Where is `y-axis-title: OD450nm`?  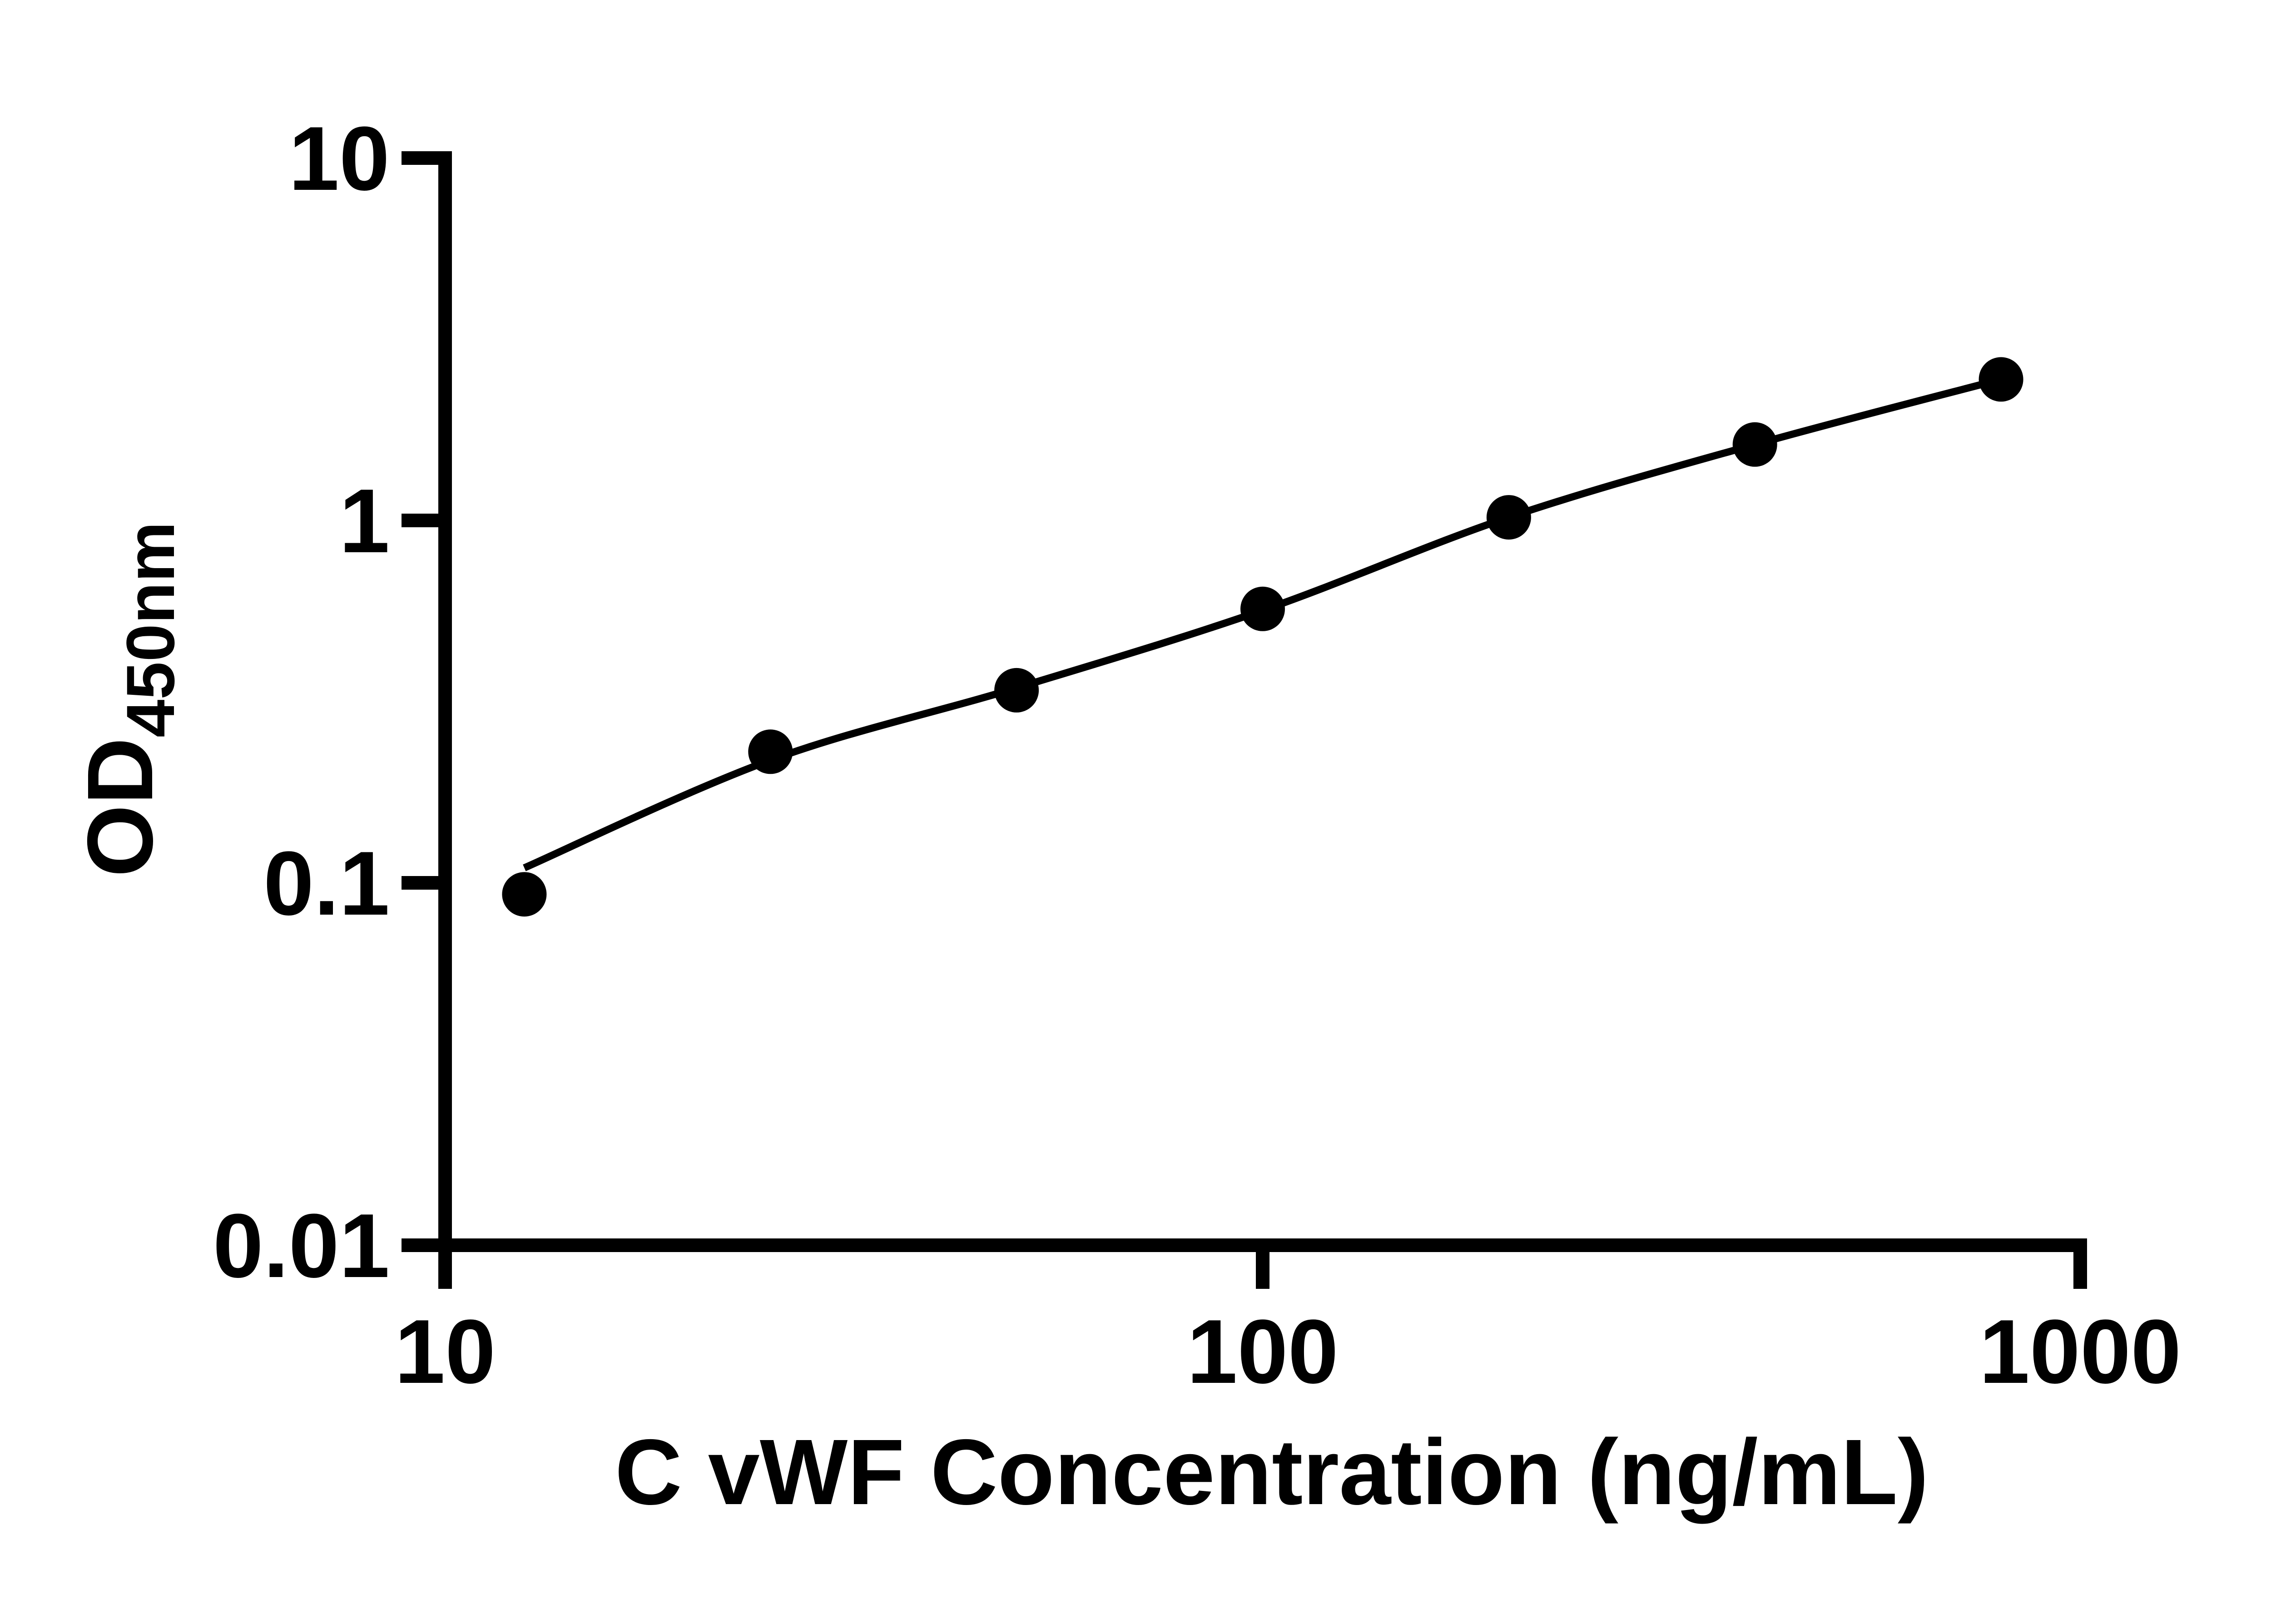 y-axis-title: OD450nm is located at coordinates (128, 699).